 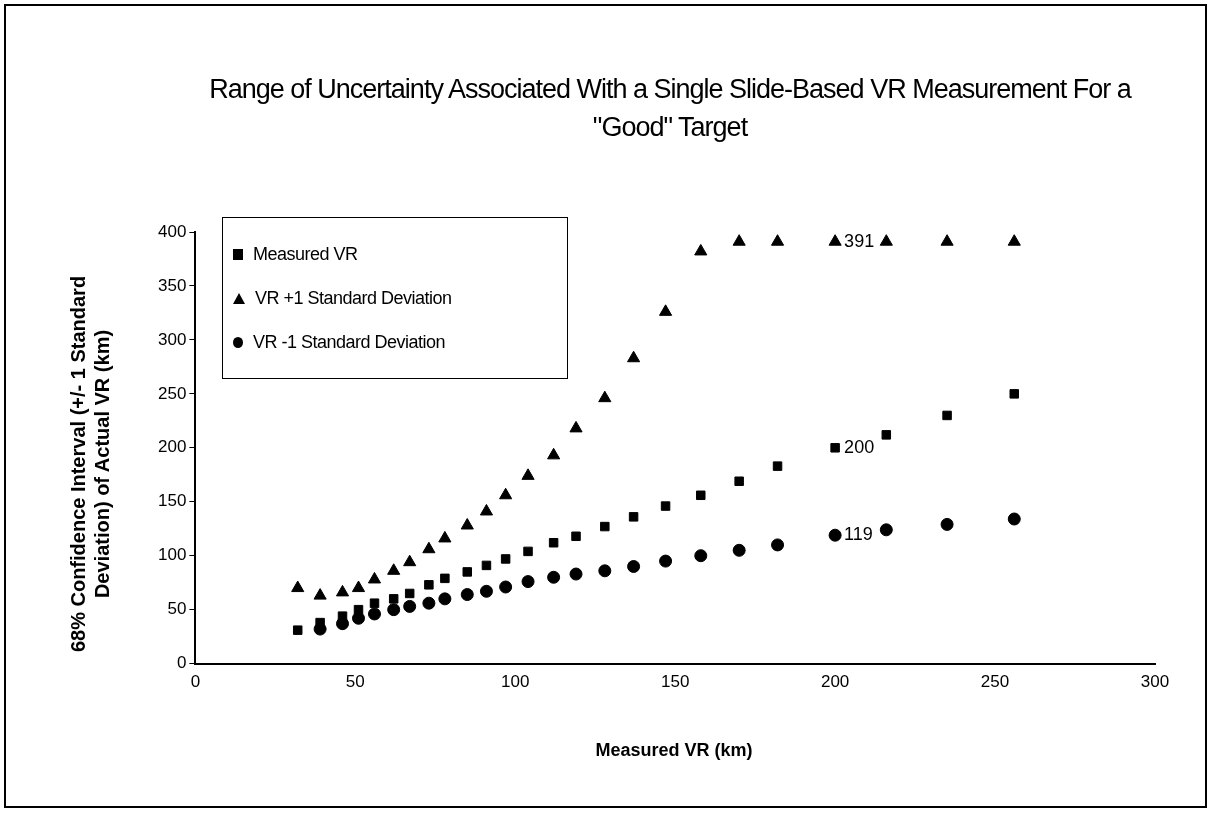 What do you see at coordinates (1155, 682) in the screenshot?
I see `x-tick-label: 300` at bounding box center [1155, 682].